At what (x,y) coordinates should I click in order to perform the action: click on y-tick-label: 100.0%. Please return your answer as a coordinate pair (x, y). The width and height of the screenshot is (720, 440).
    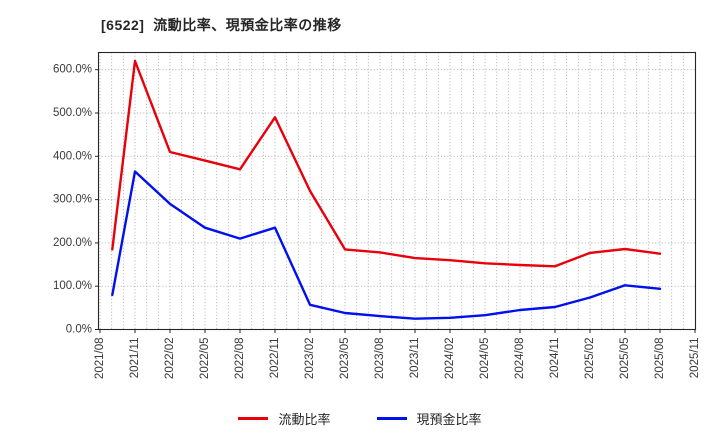
    Looking at the image, I should click on (72, 286).